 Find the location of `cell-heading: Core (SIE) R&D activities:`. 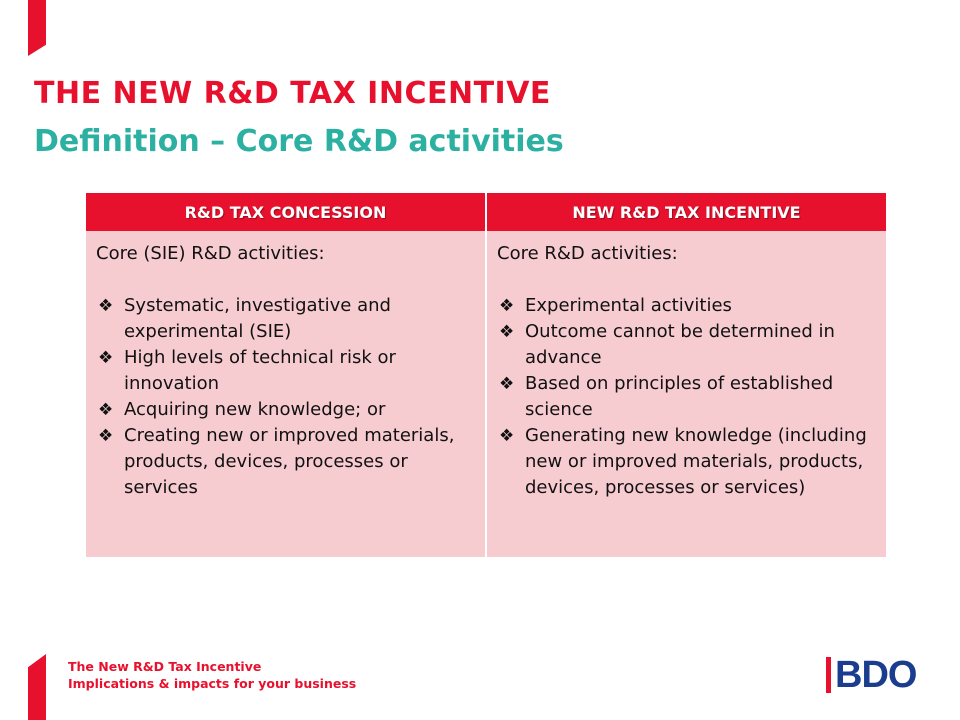

cell-heading: Core (SIE) R&D activities: is located at coordinates (210, 253).